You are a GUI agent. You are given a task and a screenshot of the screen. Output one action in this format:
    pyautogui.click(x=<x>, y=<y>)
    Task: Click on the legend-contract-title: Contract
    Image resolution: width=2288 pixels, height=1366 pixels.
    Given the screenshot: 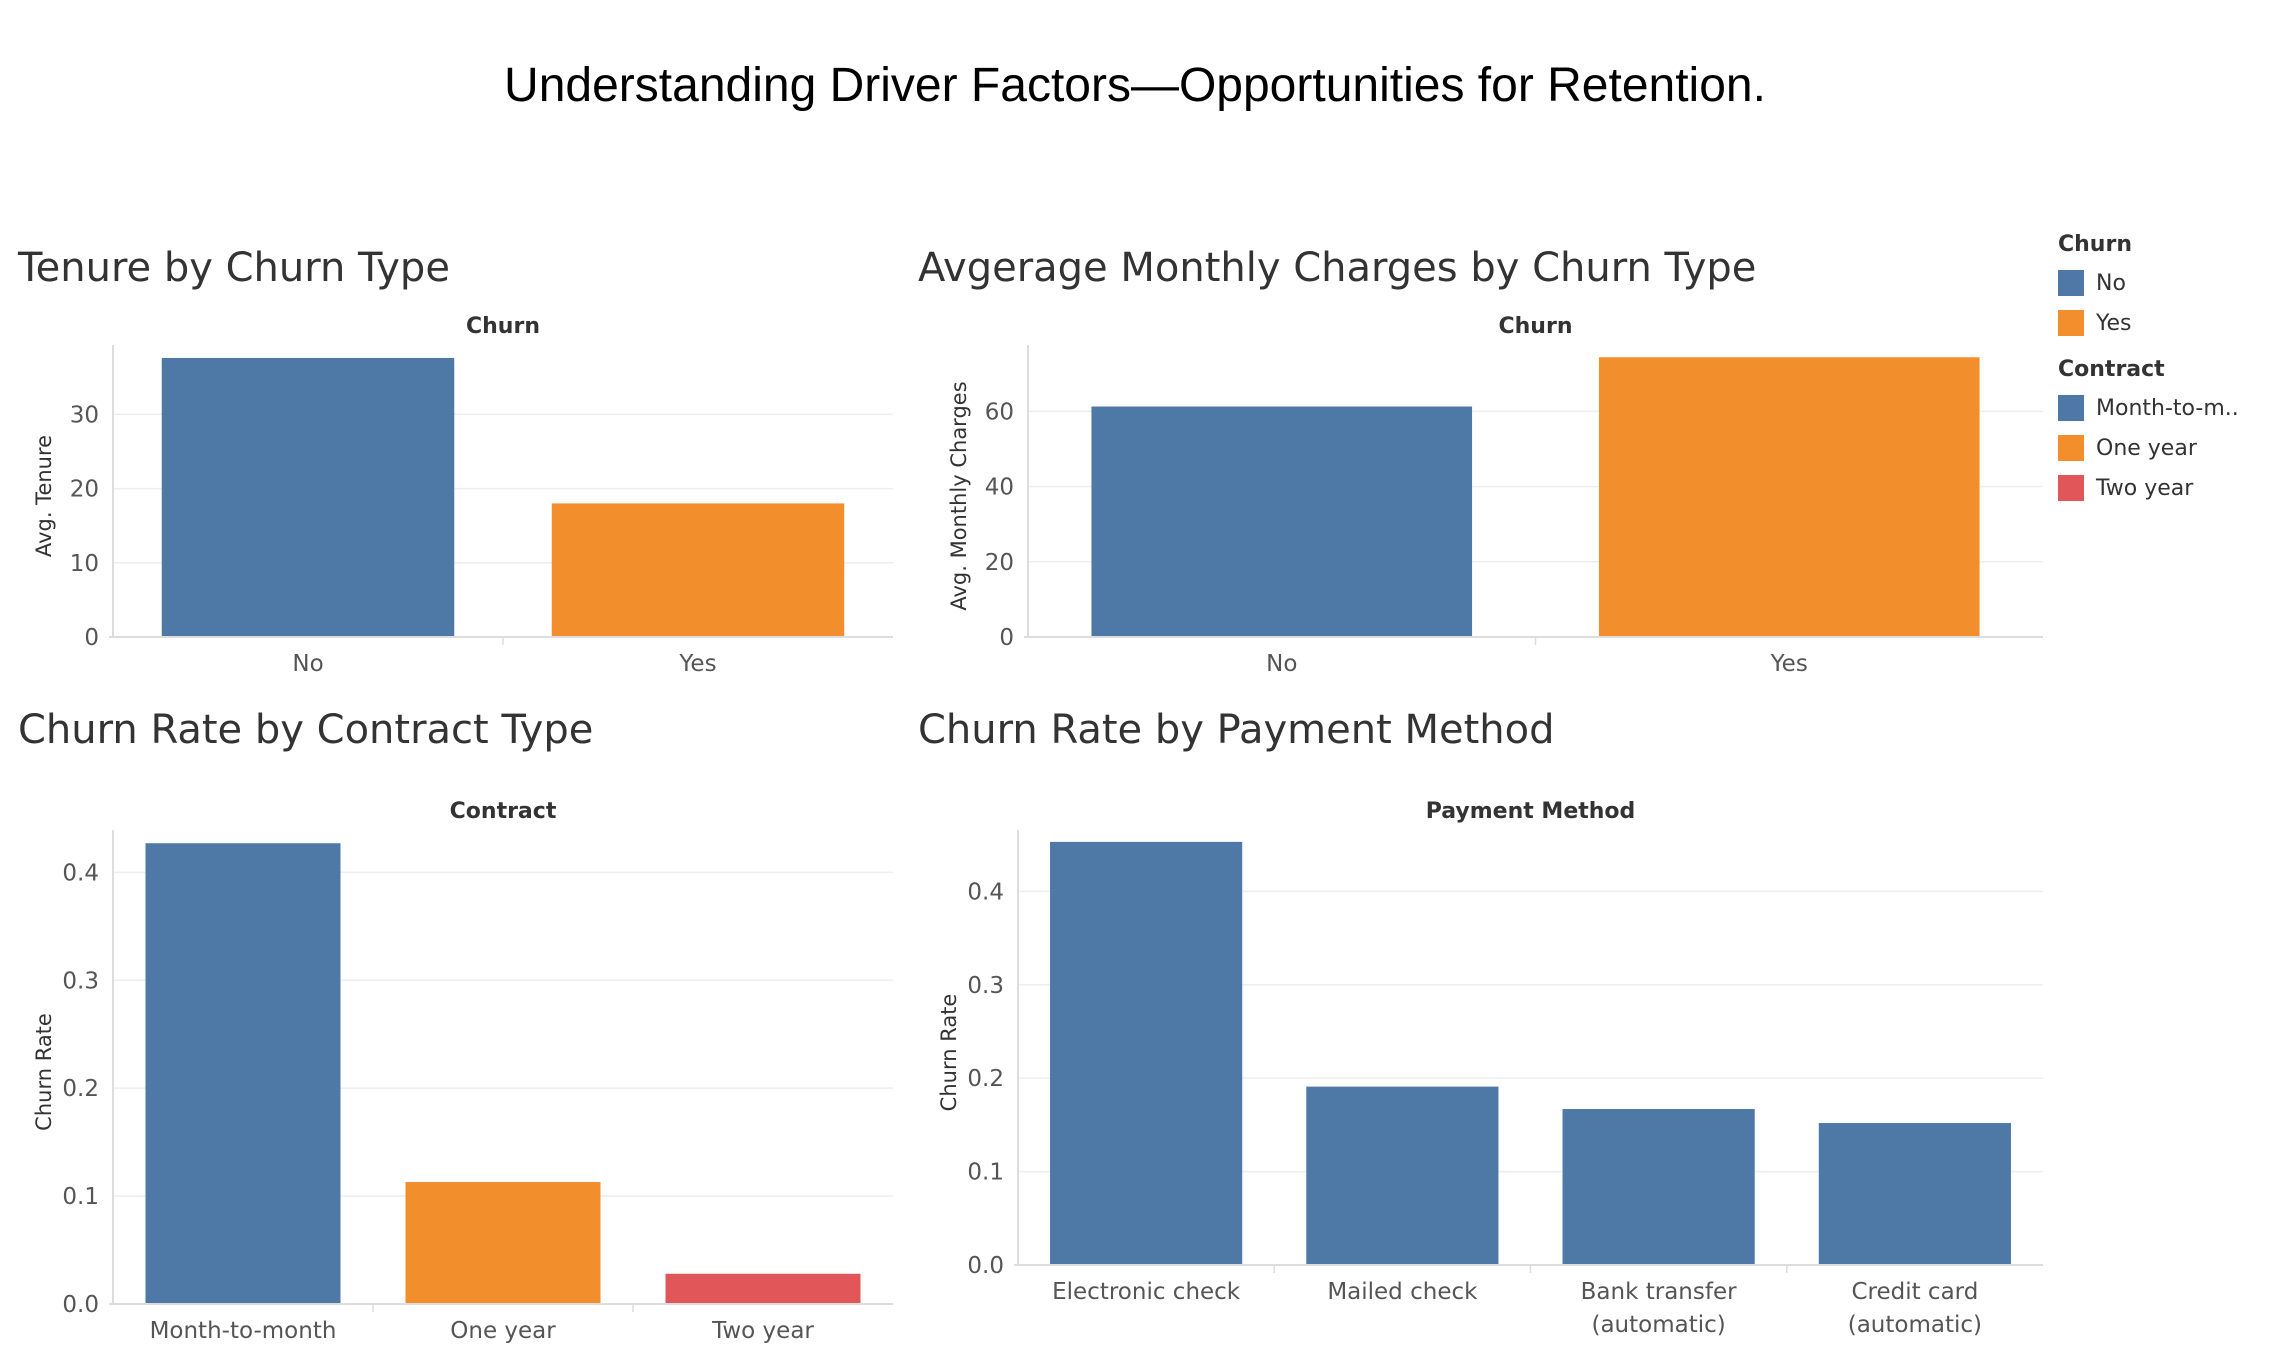 What is the action you would take?
    pyautogui.click(x=2111, y=369)
    